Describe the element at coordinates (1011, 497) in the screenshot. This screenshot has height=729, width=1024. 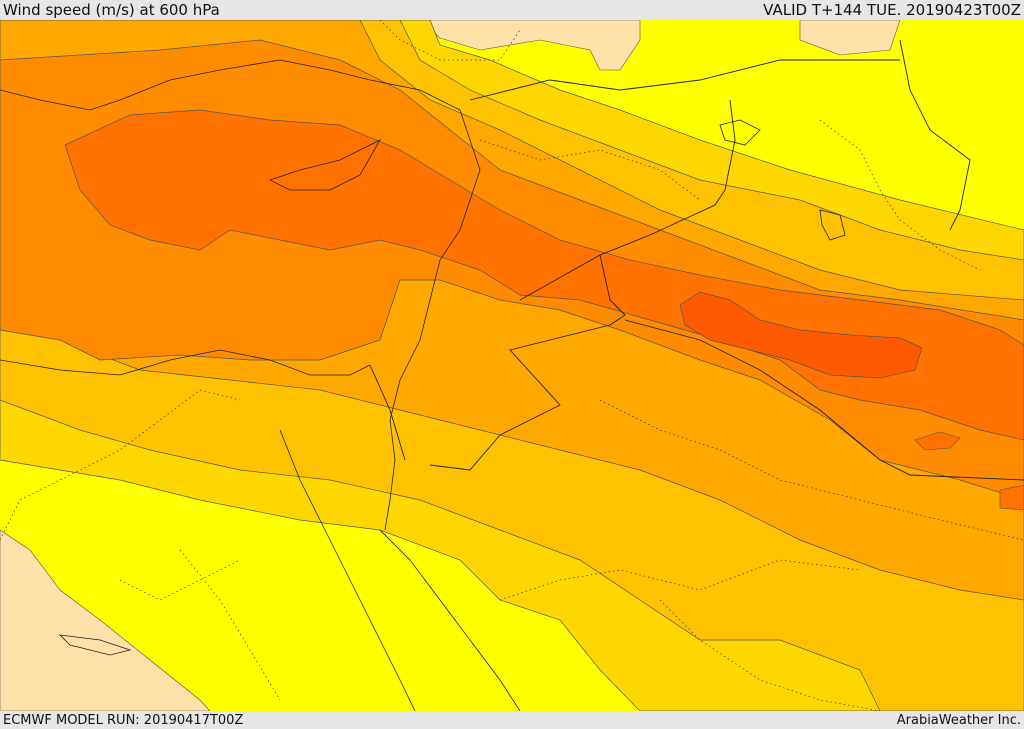
I see `wind-band-6b` at that location.